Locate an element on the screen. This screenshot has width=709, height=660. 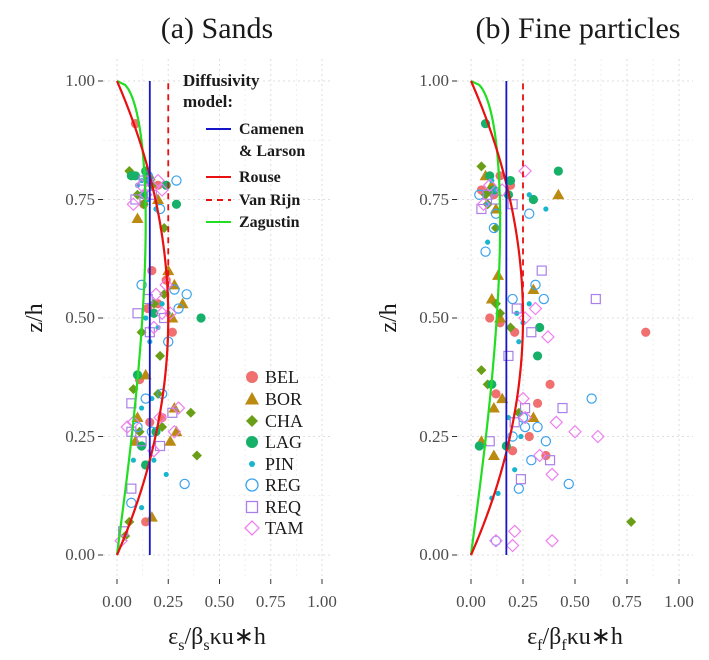
legend-marker-bor is located at coordinates (252, 398).